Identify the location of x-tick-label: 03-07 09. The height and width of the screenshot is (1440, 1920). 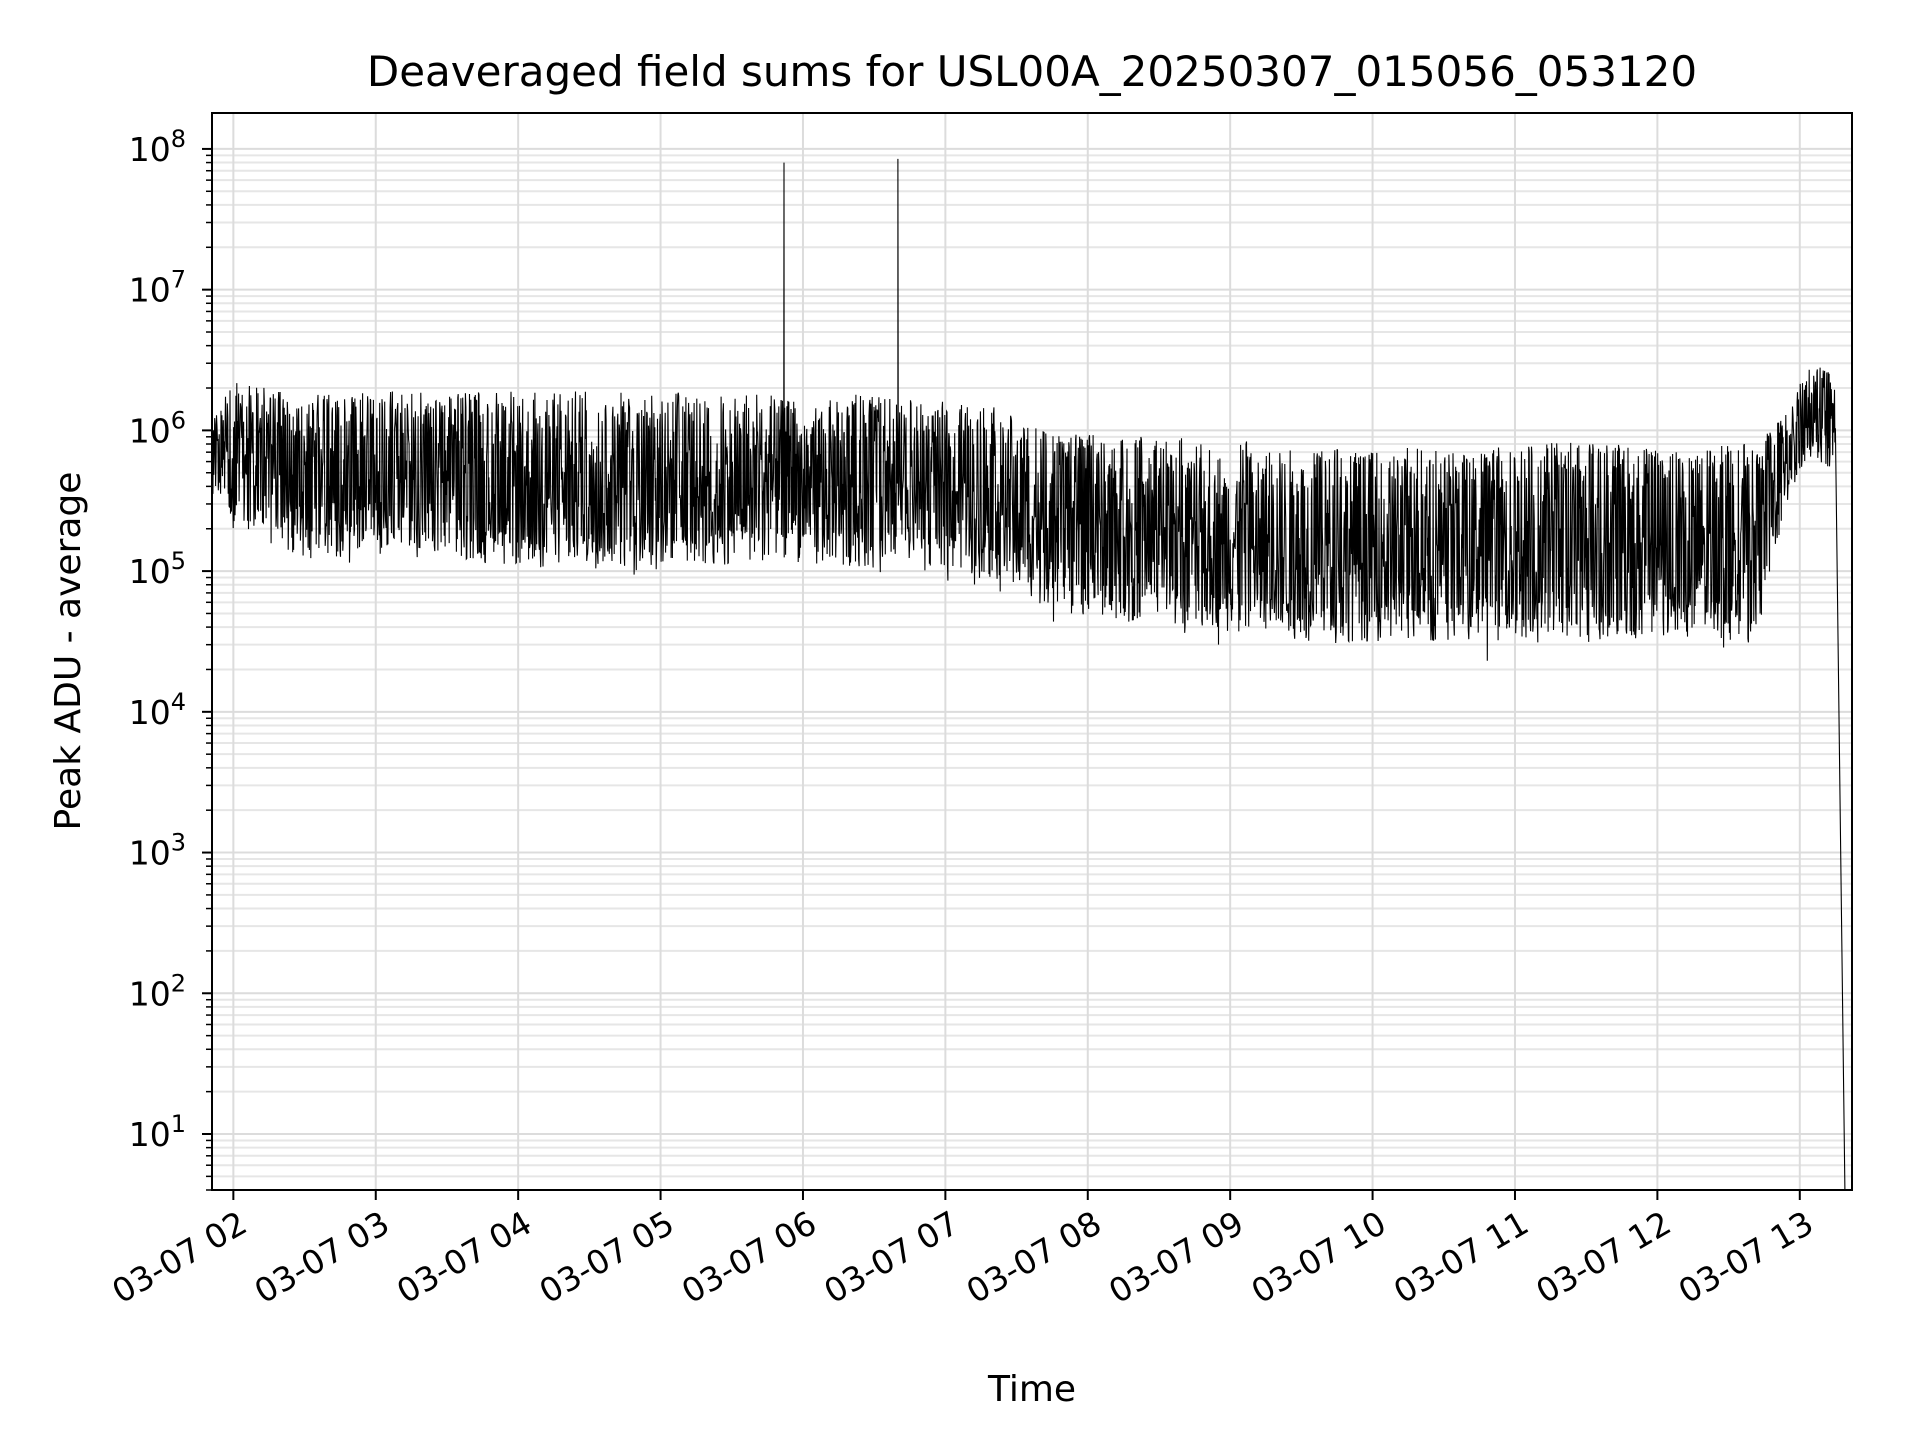
(1176, 1257).